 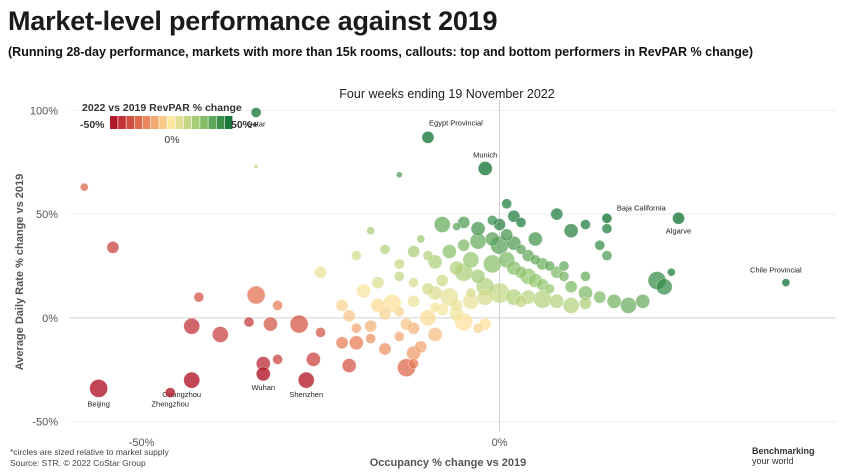 I want to click on logo-line-2: your world, so click(x=773, y=461).